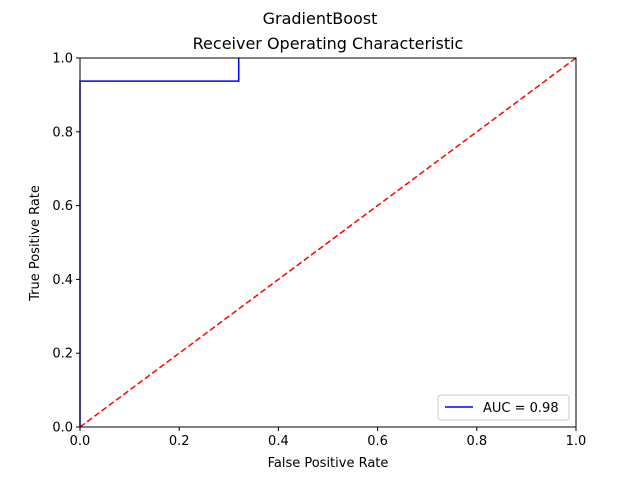 The width and height of the screenshot is (640, 480). What do you see at coordinates (328, 438) in the screenshot?
I see `x-axis: 0.0 0.2 0.4 0.6 0.8 1.0` at bounding box center [328, 438].